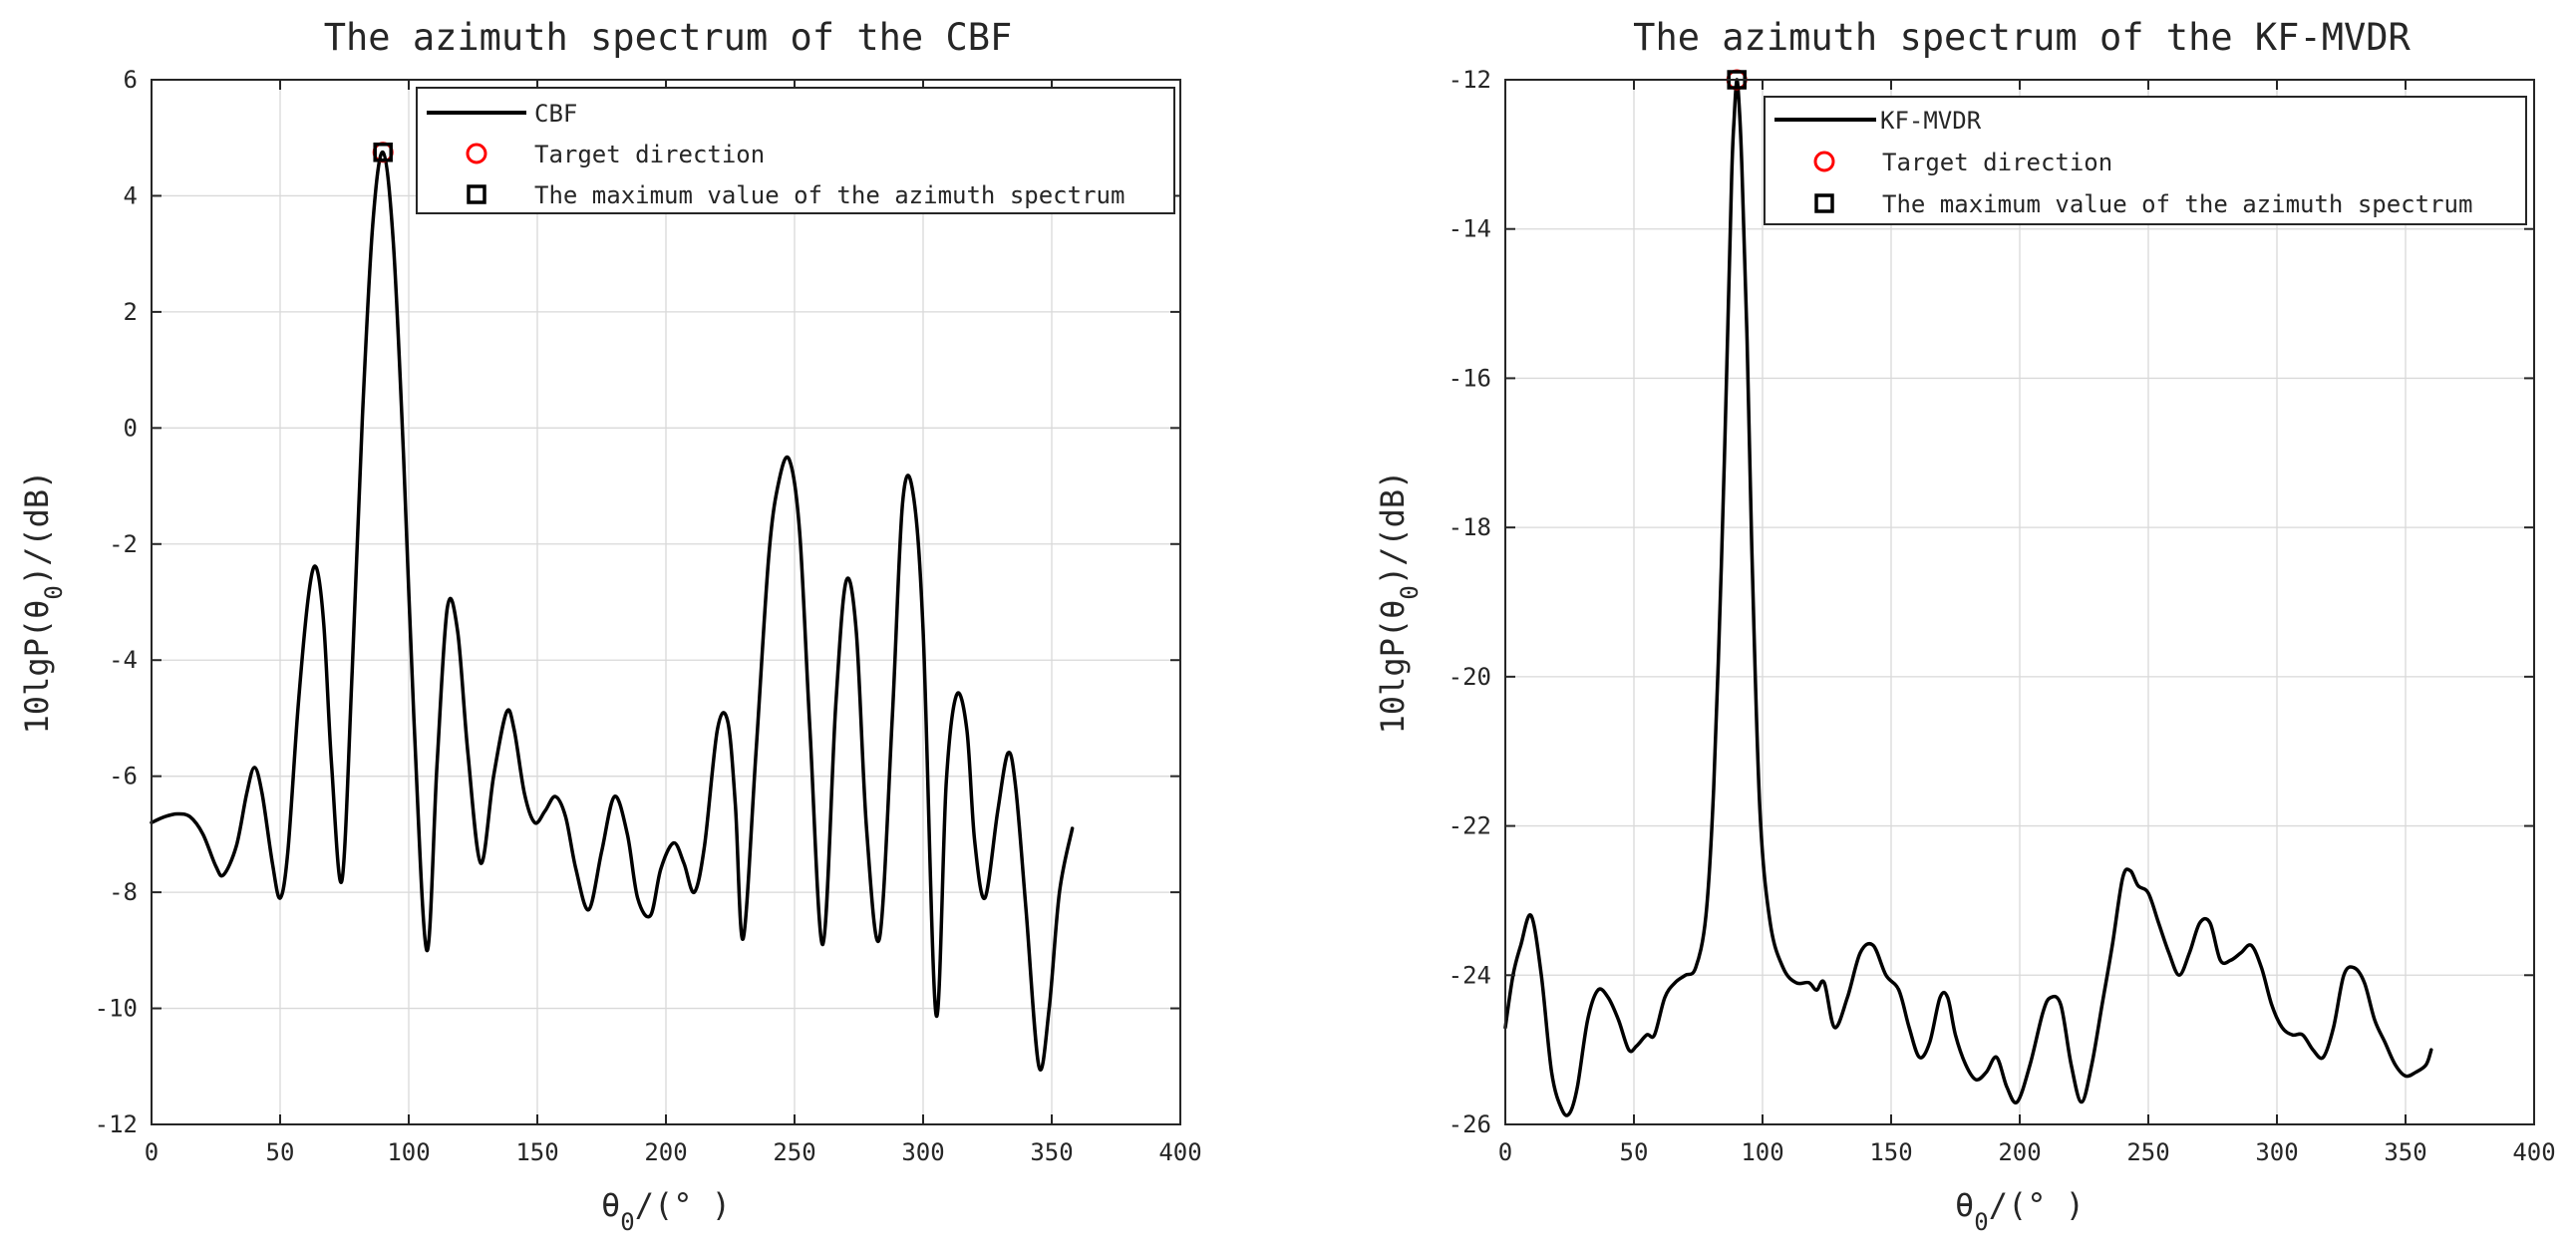  I want to click on y-tick-label: -16, so click(1470, 378).